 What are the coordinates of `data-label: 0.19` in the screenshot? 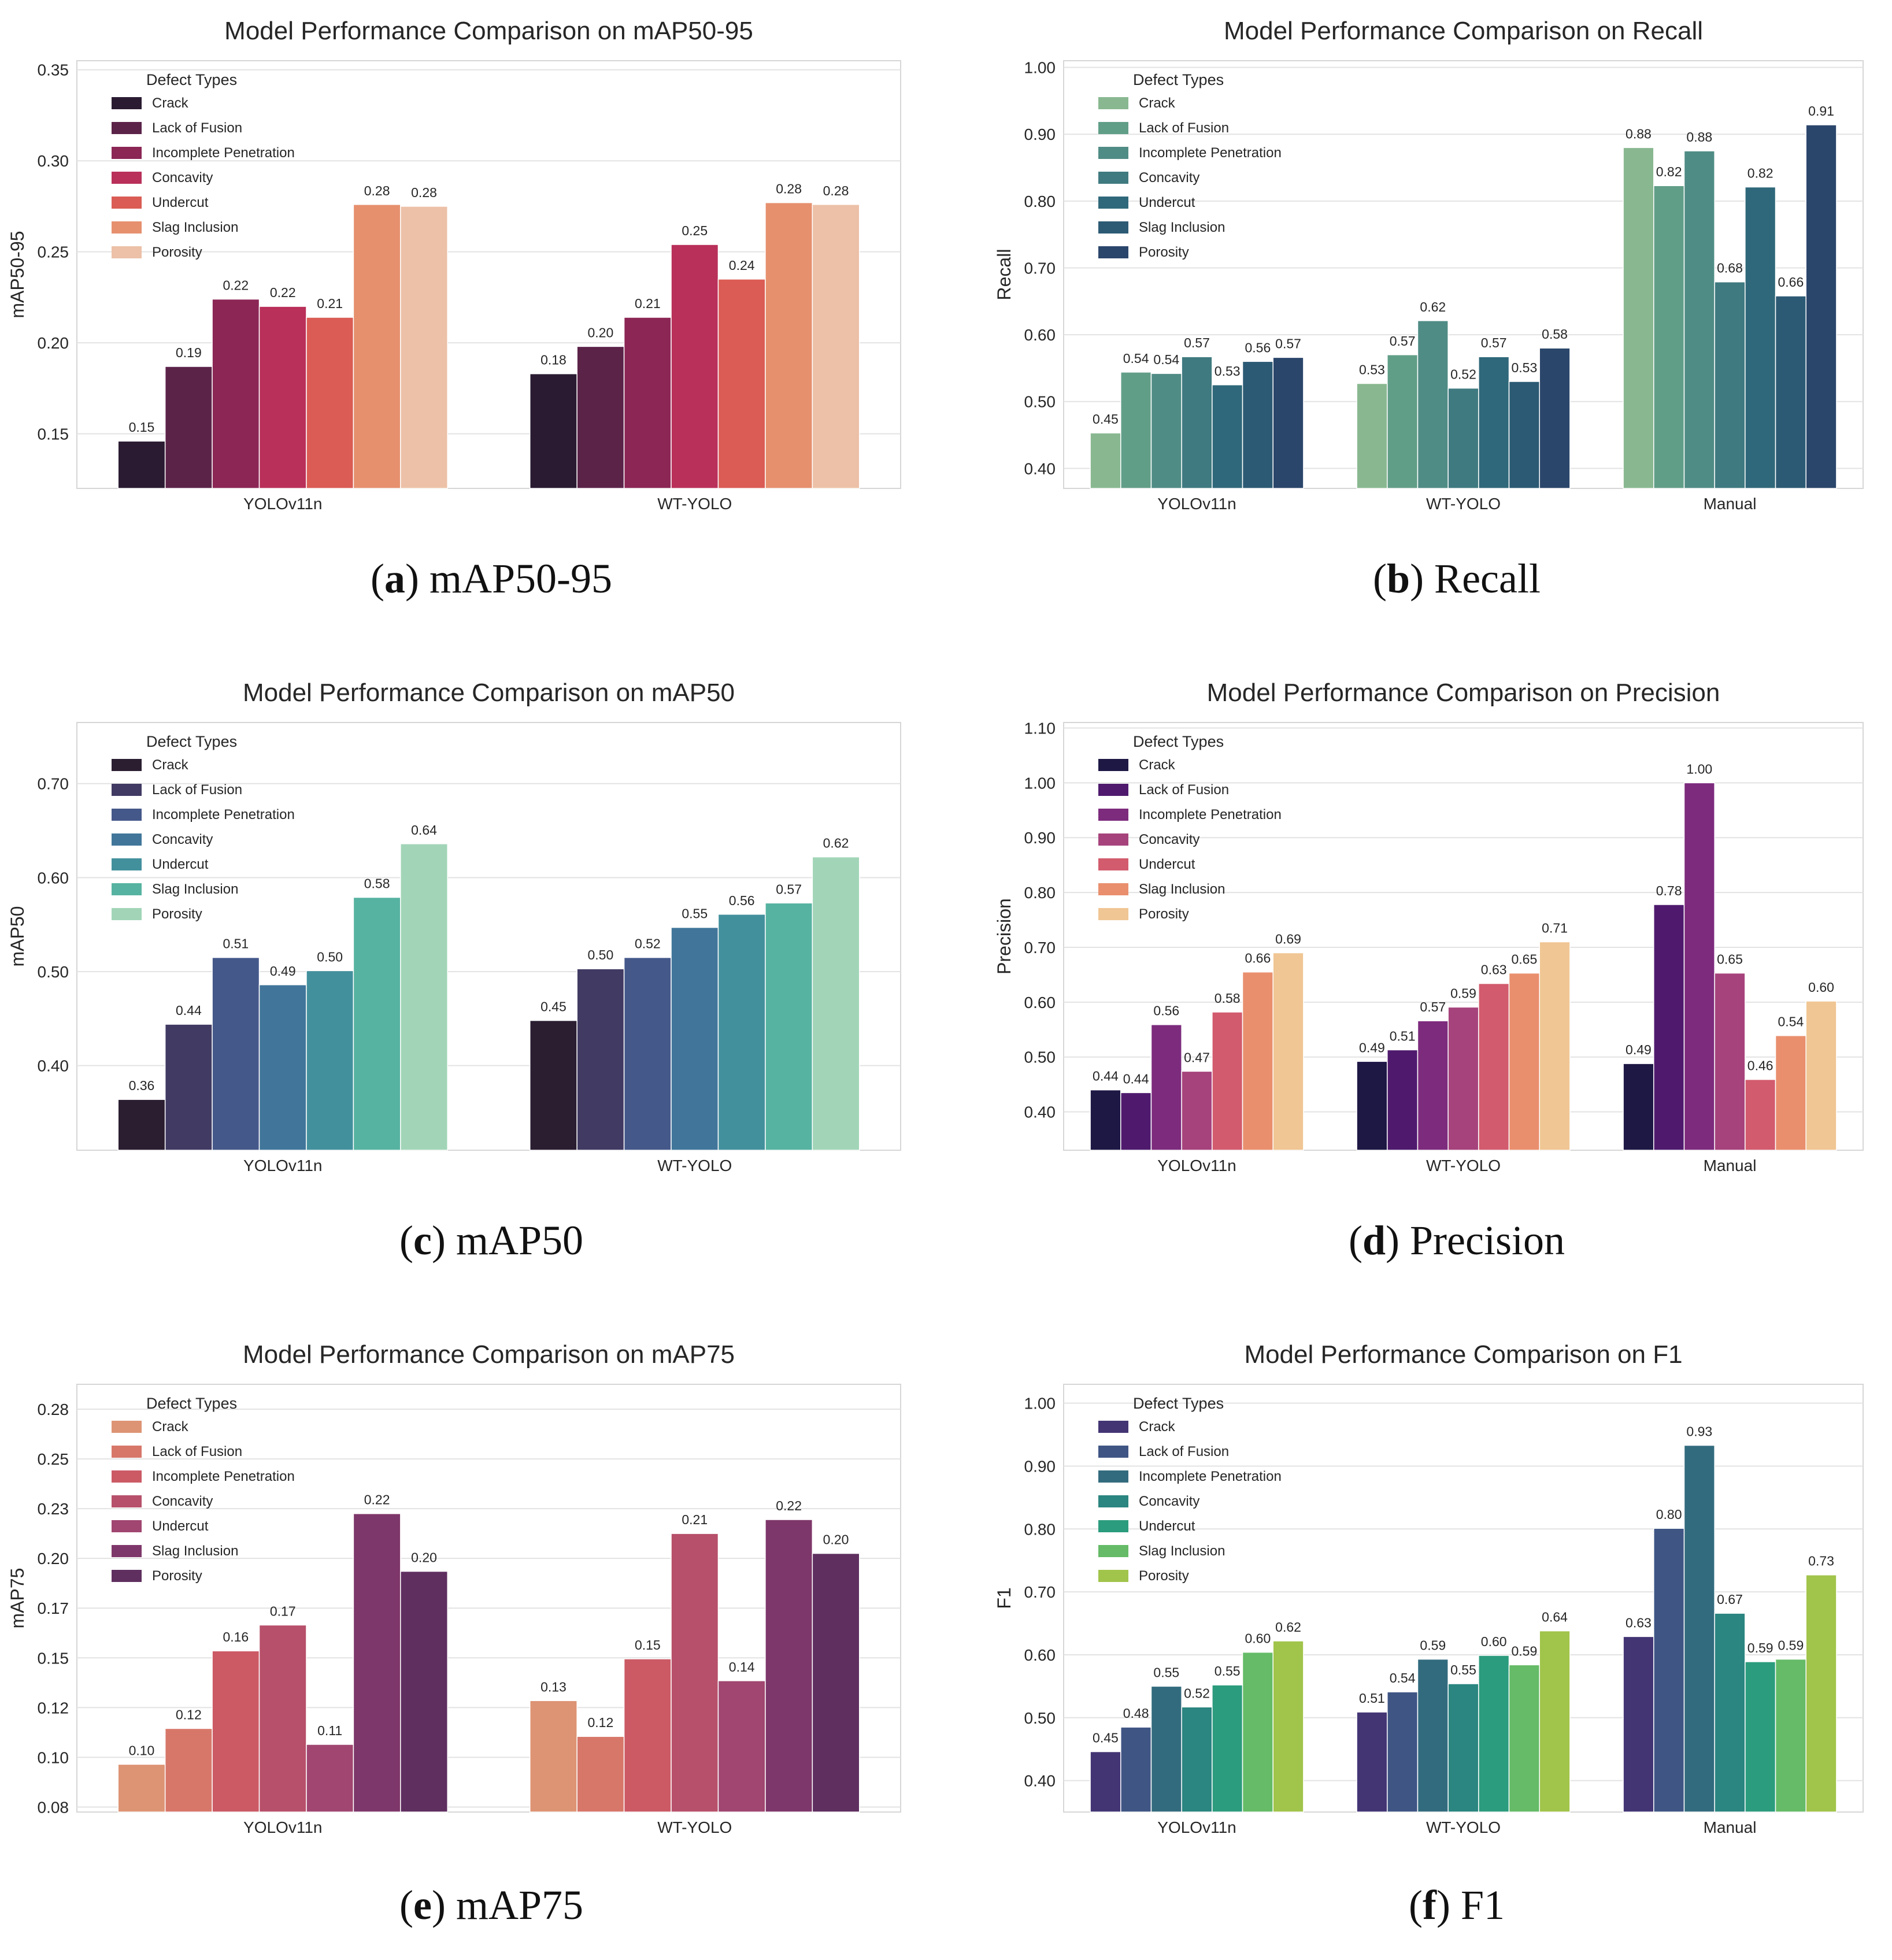 It's located at (189, 352).